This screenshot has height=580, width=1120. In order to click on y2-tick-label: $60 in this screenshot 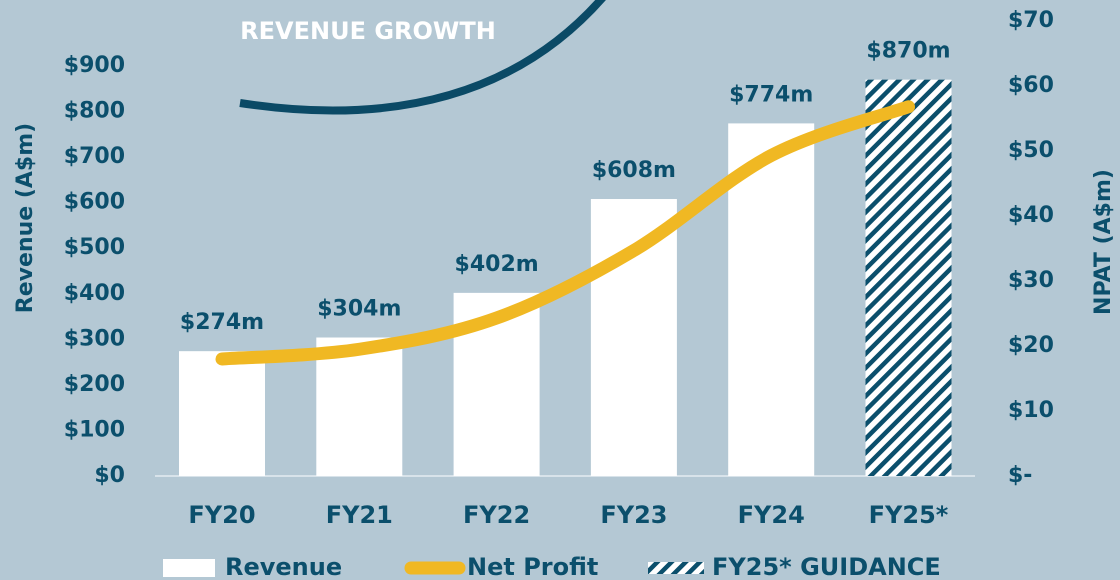, I will do `click(1031, 85)`.